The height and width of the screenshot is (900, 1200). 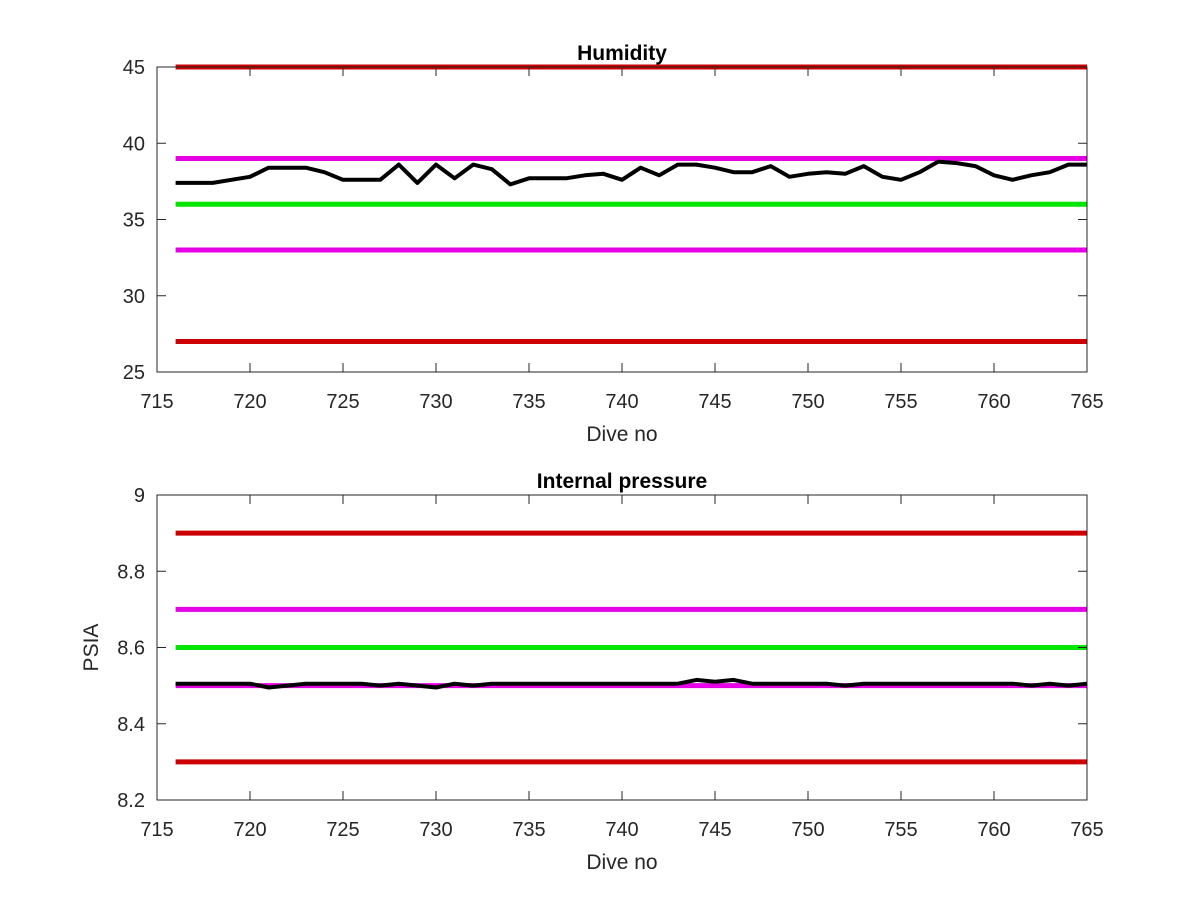 I want to click on y-tick-label: 8.4, so click(x=131, y=725).